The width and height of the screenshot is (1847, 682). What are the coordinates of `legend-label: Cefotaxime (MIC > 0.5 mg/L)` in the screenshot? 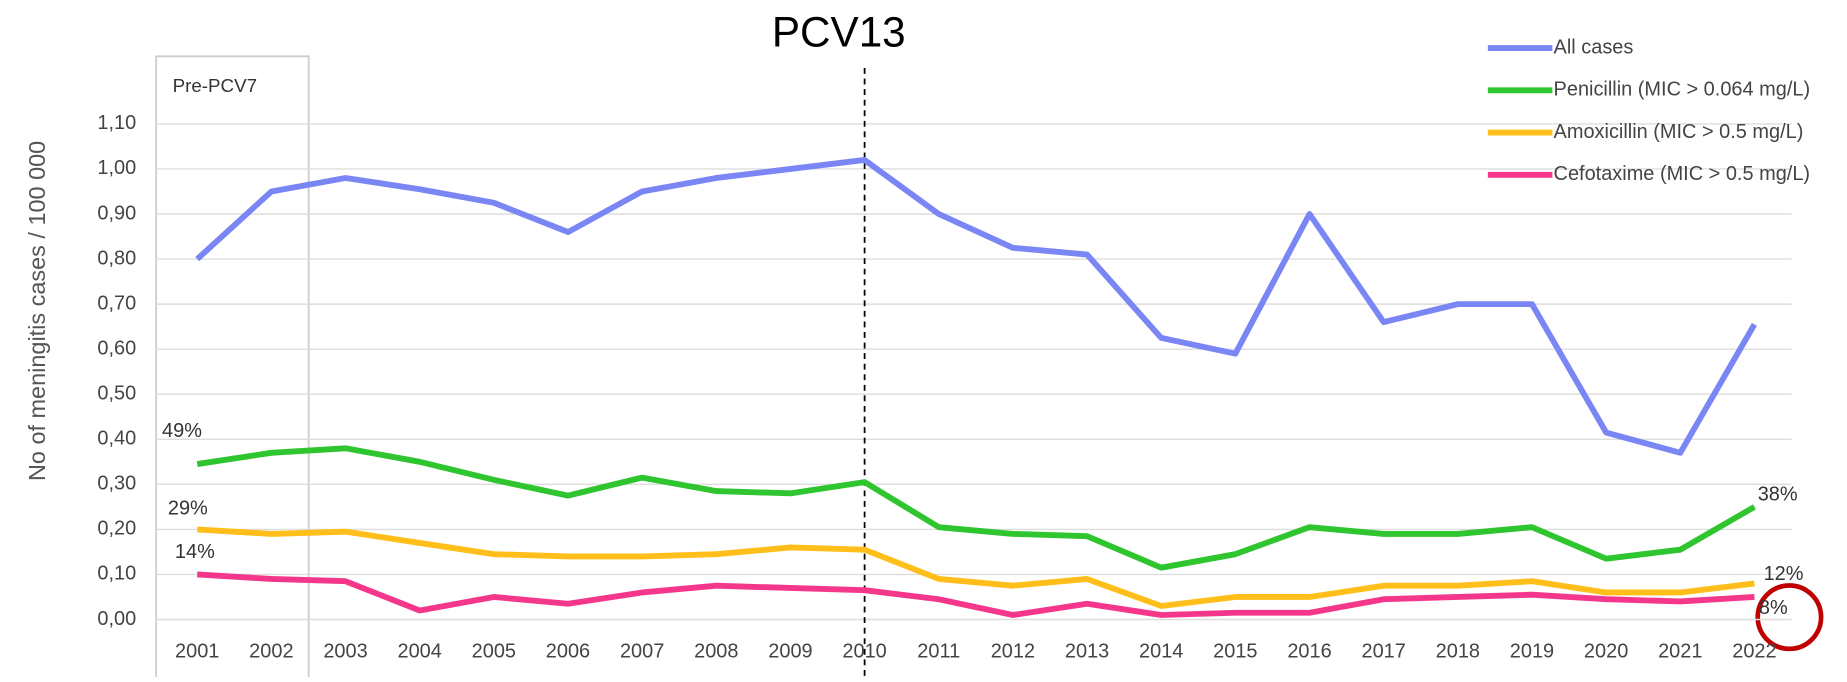 It's located at (1682, 174).